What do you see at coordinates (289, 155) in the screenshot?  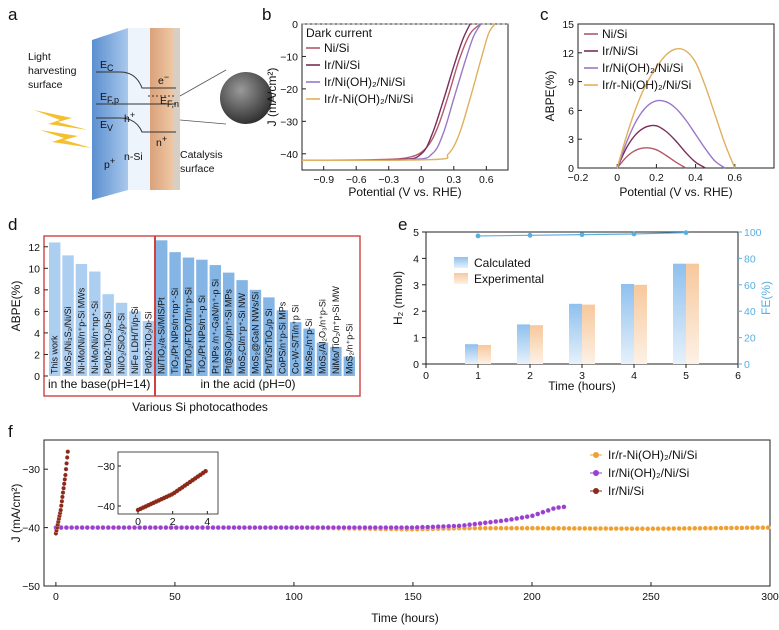 I see `y-tick-label-b: −40` at bounding box center [289, 155].